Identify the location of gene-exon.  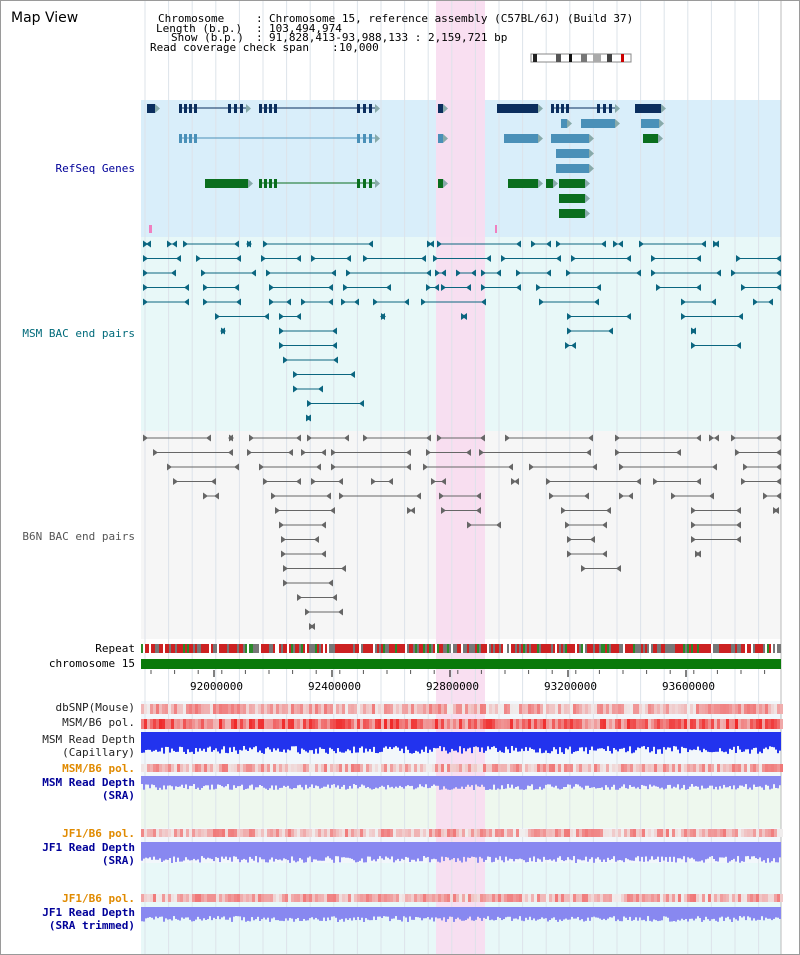
(358, 138).